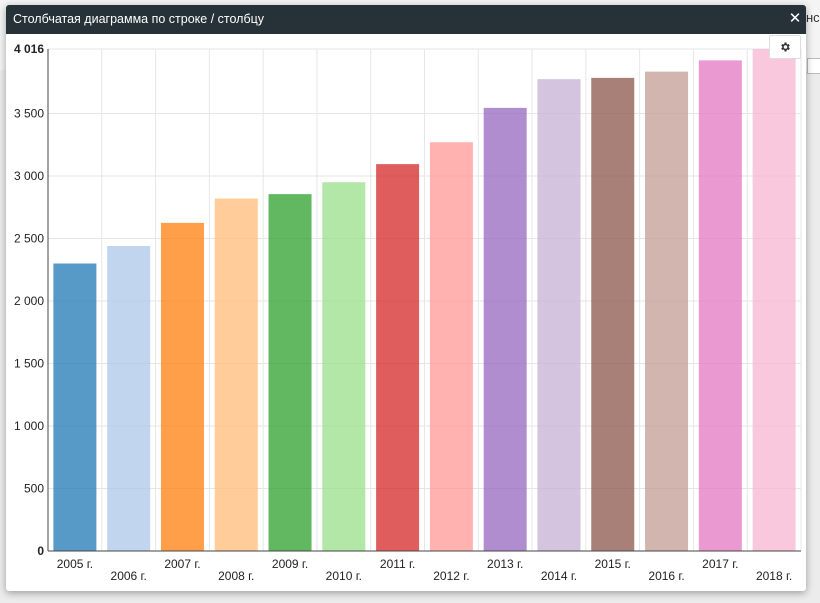  Describe the element at coordinates (236, 576) in the screenshot. I see `x-tick-label: 2008 г.` at that location.